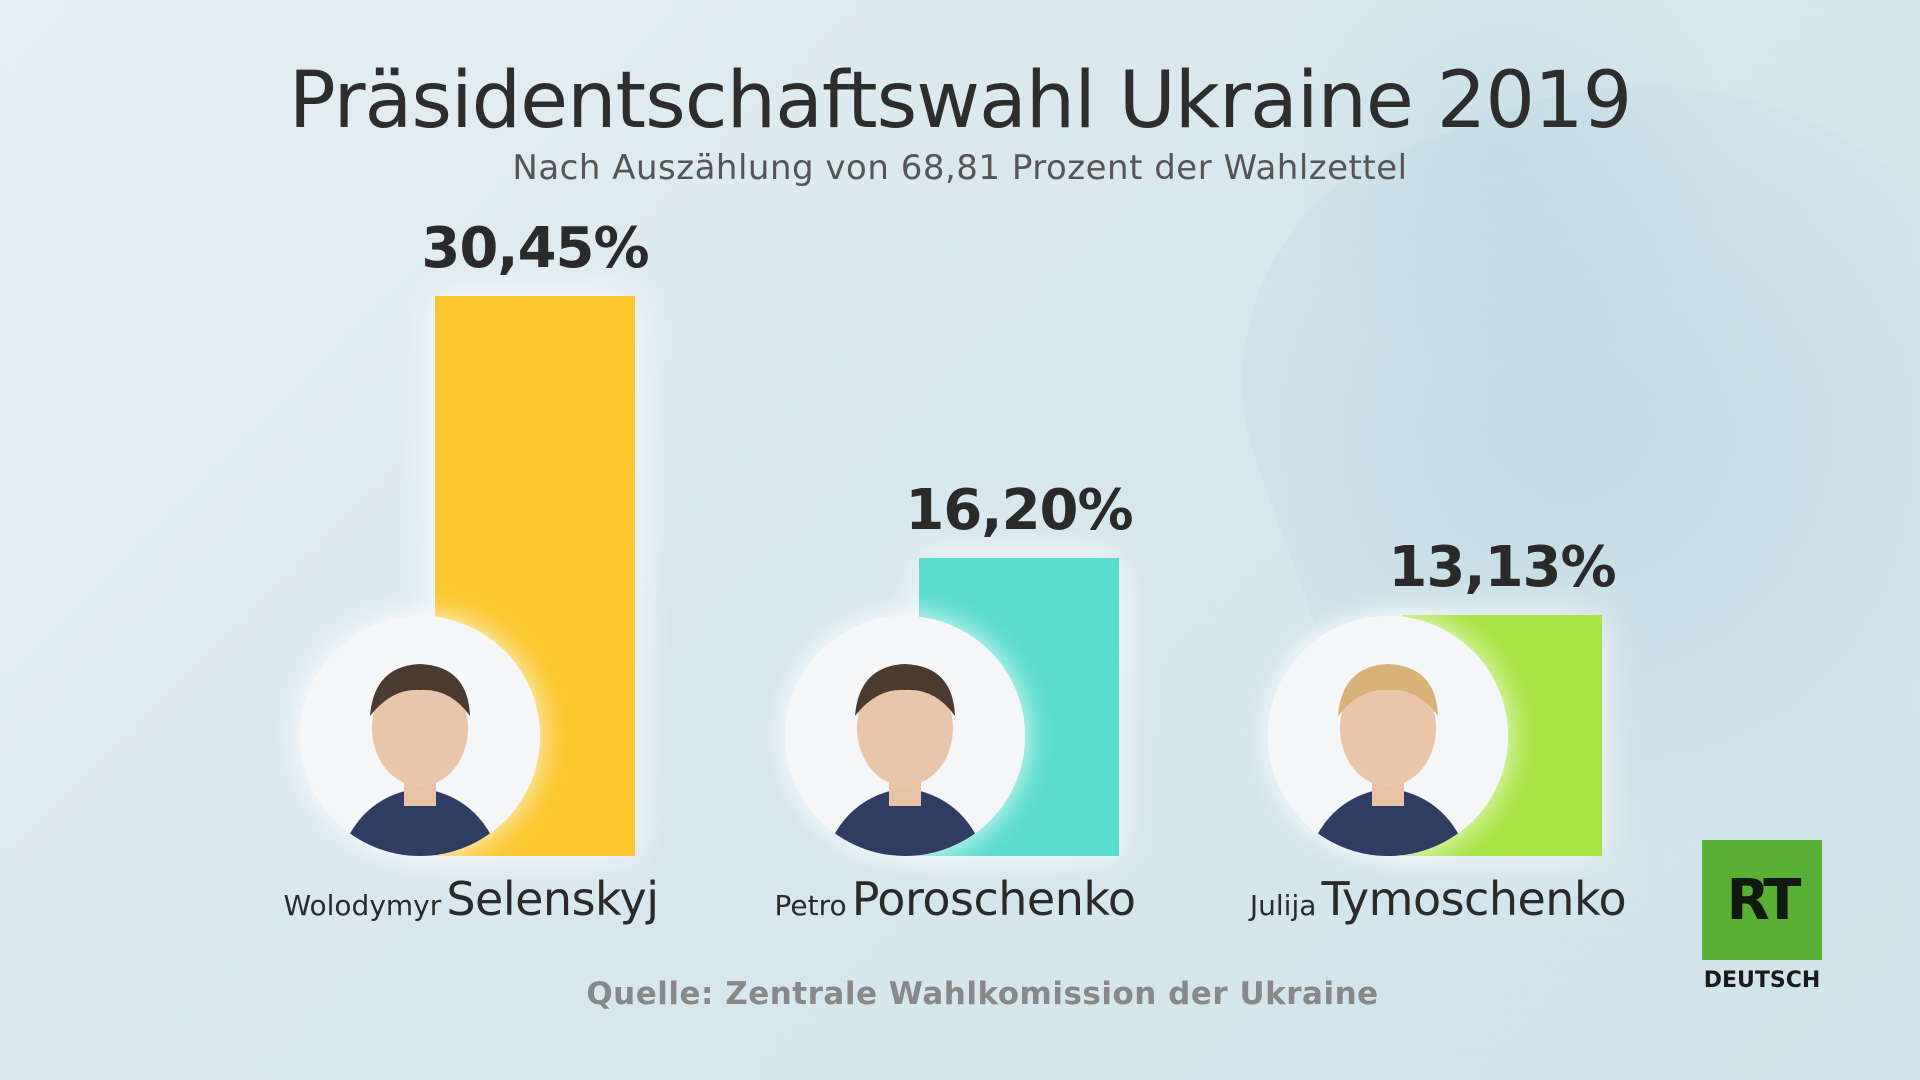 Image resolution: width=1920 pixels, height=1080 pixels. I want to click on candidate-name-3: Julija Tymoschenko, so click(1438, 899).